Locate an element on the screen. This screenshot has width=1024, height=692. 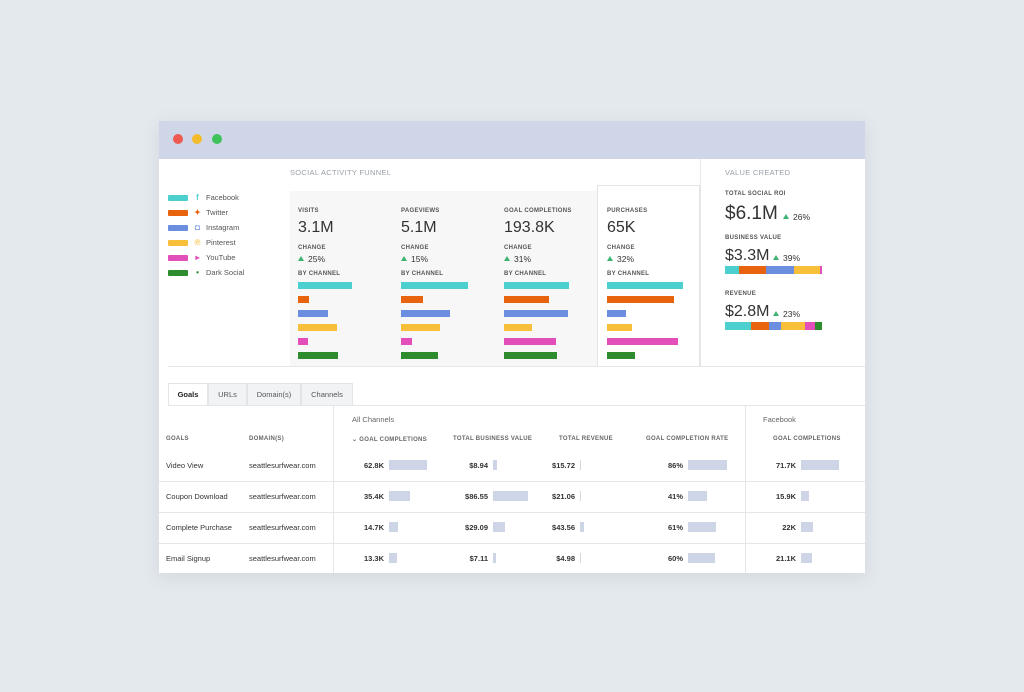
stage-value: 193.8K is located at coordinates (529, 227).